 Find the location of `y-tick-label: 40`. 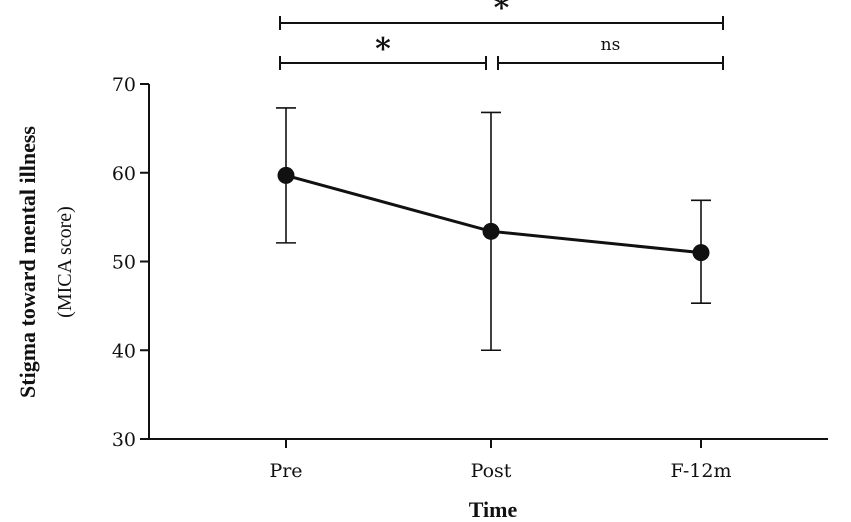

y-tick-label: 40 is located at coordinates (124, 351).